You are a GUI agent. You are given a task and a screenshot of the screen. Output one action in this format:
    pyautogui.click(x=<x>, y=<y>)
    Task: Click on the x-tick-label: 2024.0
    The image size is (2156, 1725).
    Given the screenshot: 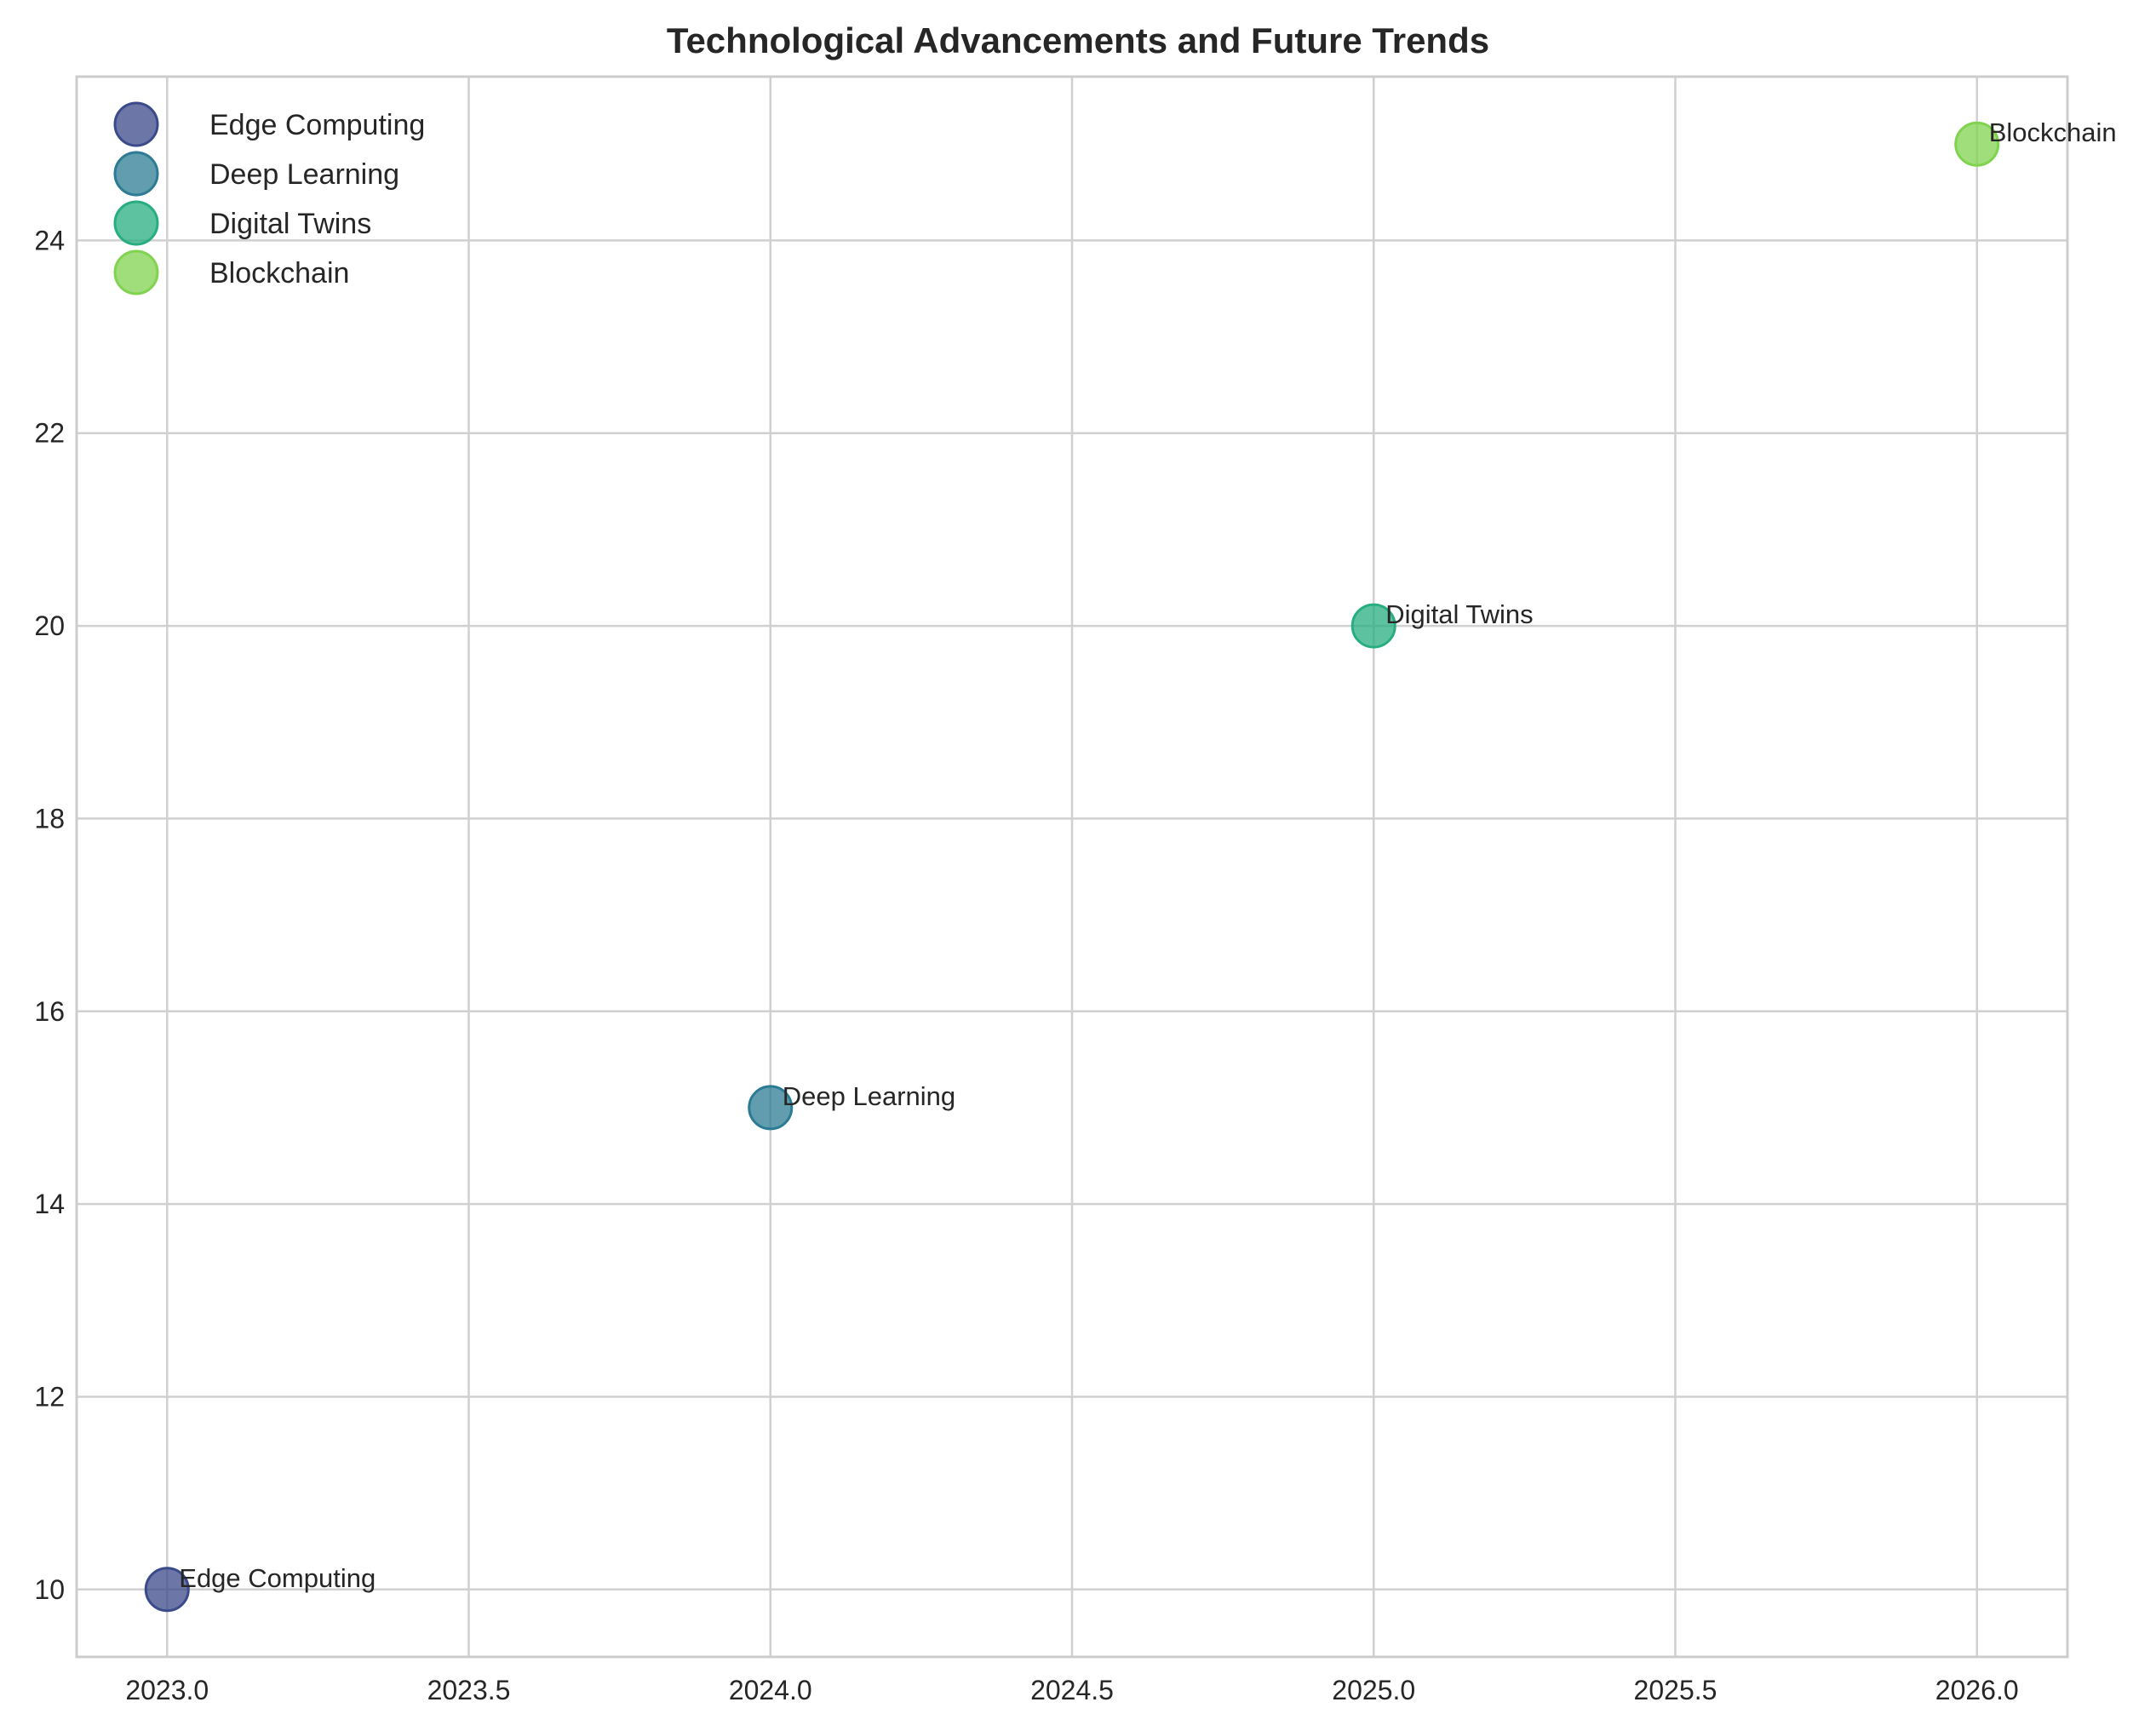 What is the action you would take?
    pyautogui.click(x=770, y=1690)
    